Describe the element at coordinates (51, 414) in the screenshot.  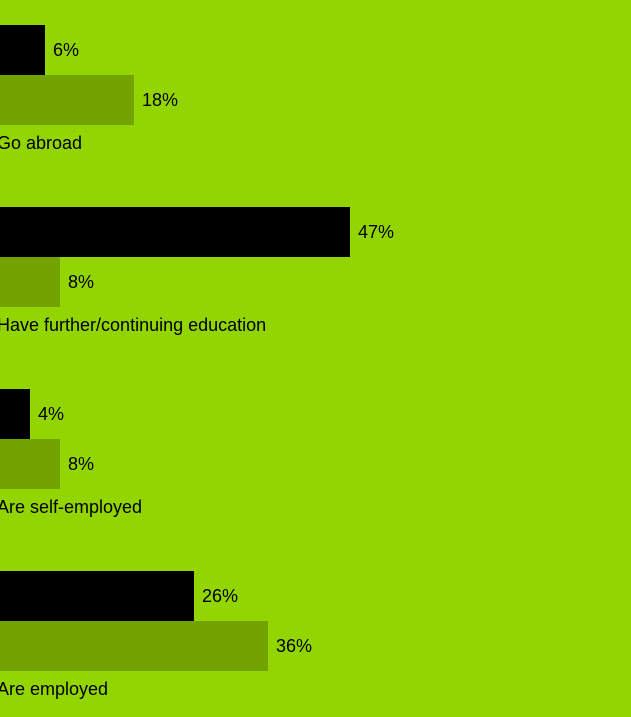
I see `bar-value-label: 4%` at that location.